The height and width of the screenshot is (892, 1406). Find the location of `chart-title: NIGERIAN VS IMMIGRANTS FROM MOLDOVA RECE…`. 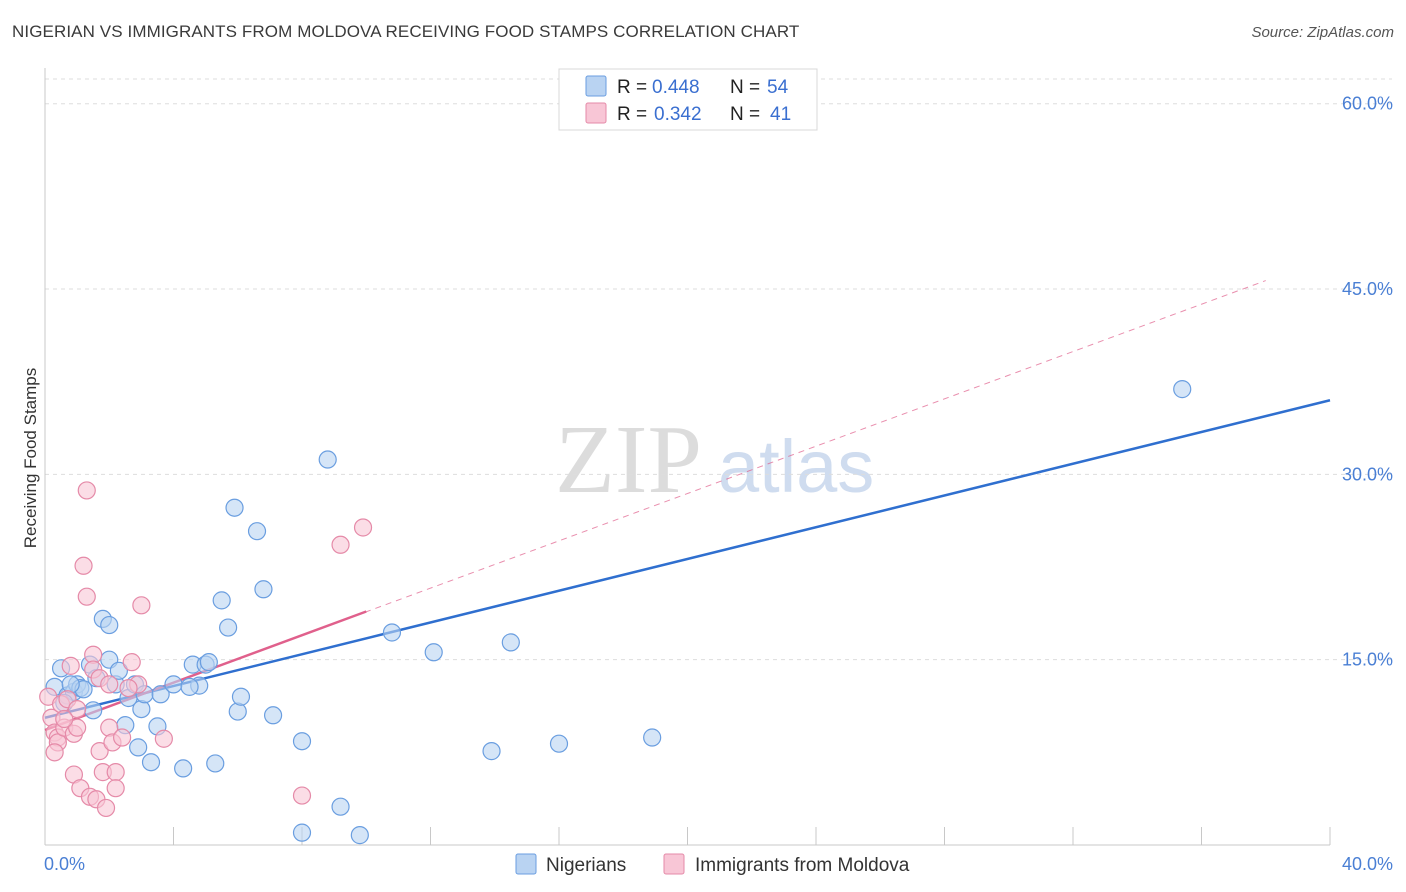

chart-title: NIGERIAN VS IMMIGRANTS FROM MOLDOVA RECE… is located at coordinates (406, 31).